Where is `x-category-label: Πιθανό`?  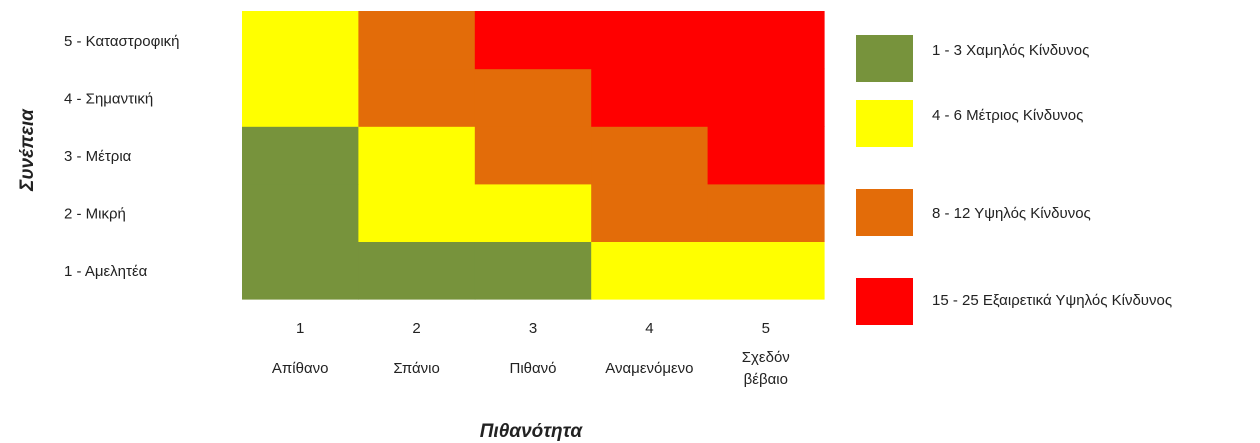
x-category-label: Πιθανό is located at coordinates (532, 368).